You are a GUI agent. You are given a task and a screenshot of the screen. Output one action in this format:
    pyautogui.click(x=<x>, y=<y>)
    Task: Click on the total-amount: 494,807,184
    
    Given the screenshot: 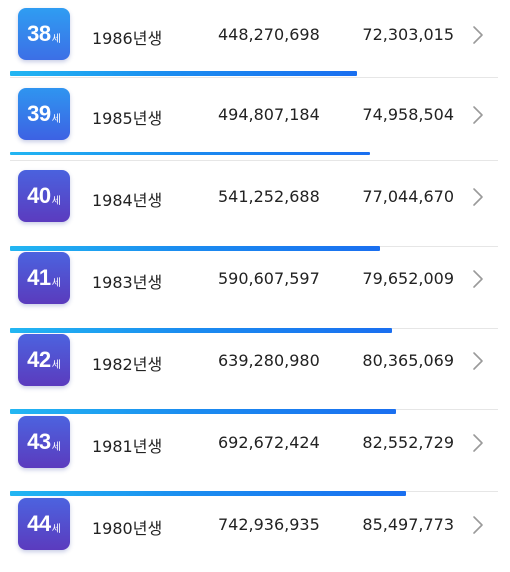 What is the action you would take?
    pyautogui.click(x=269, y=114)
    